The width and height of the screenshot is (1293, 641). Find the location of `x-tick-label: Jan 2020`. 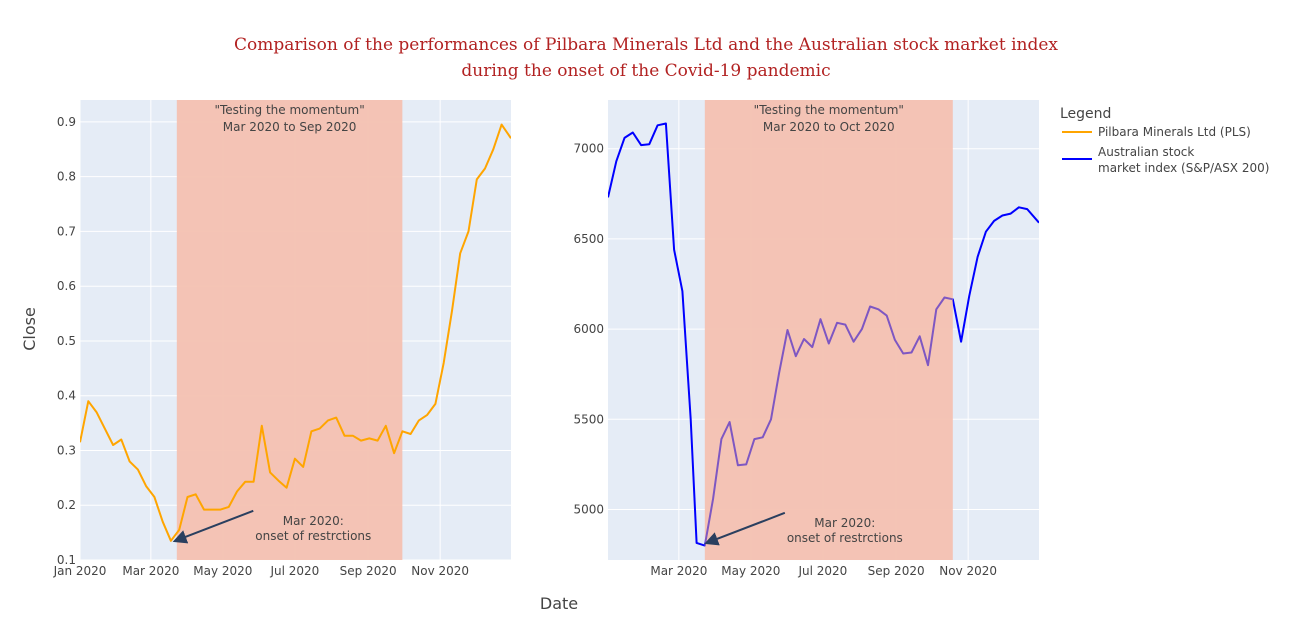

x-tick-label: Jan 2020 is located at coordinates (80, 571).